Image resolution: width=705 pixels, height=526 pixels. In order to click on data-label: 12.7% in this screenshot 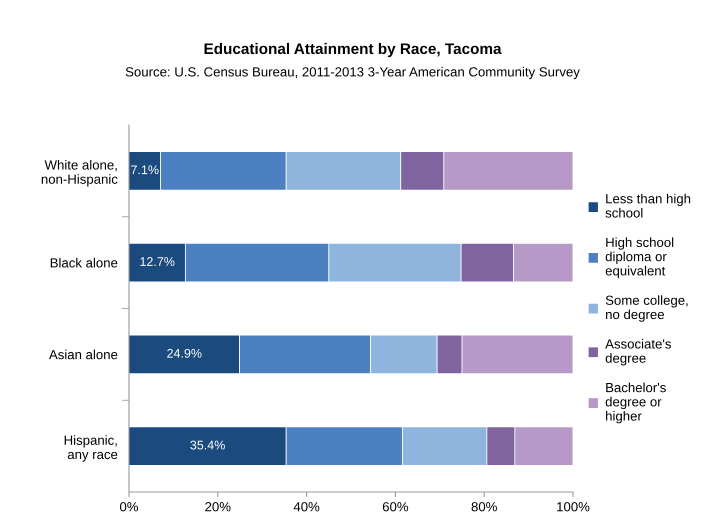, I will do `click(157, 261)`.